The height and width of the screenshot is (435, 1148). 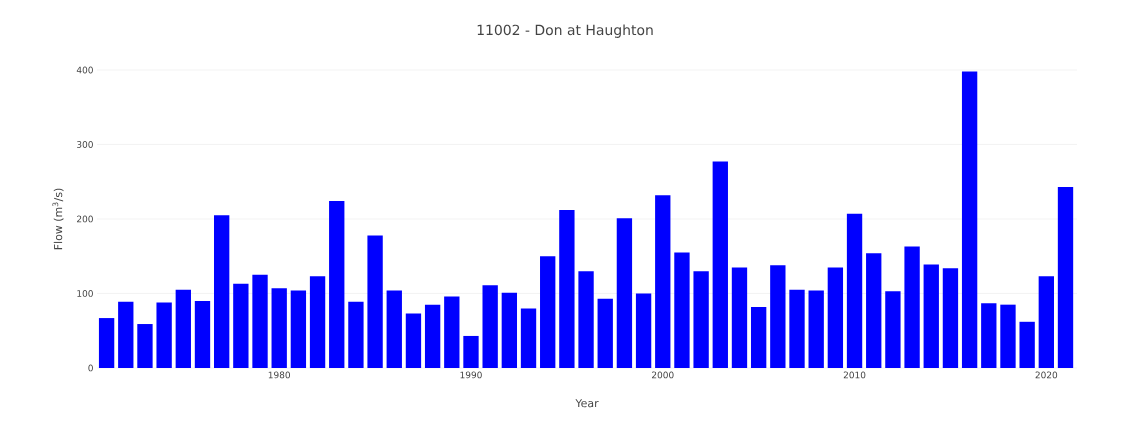 What do you see at coordinates (587, 403) in the screenshot?
I see `x-axis-title: Year` at bounding box center [587, 403].